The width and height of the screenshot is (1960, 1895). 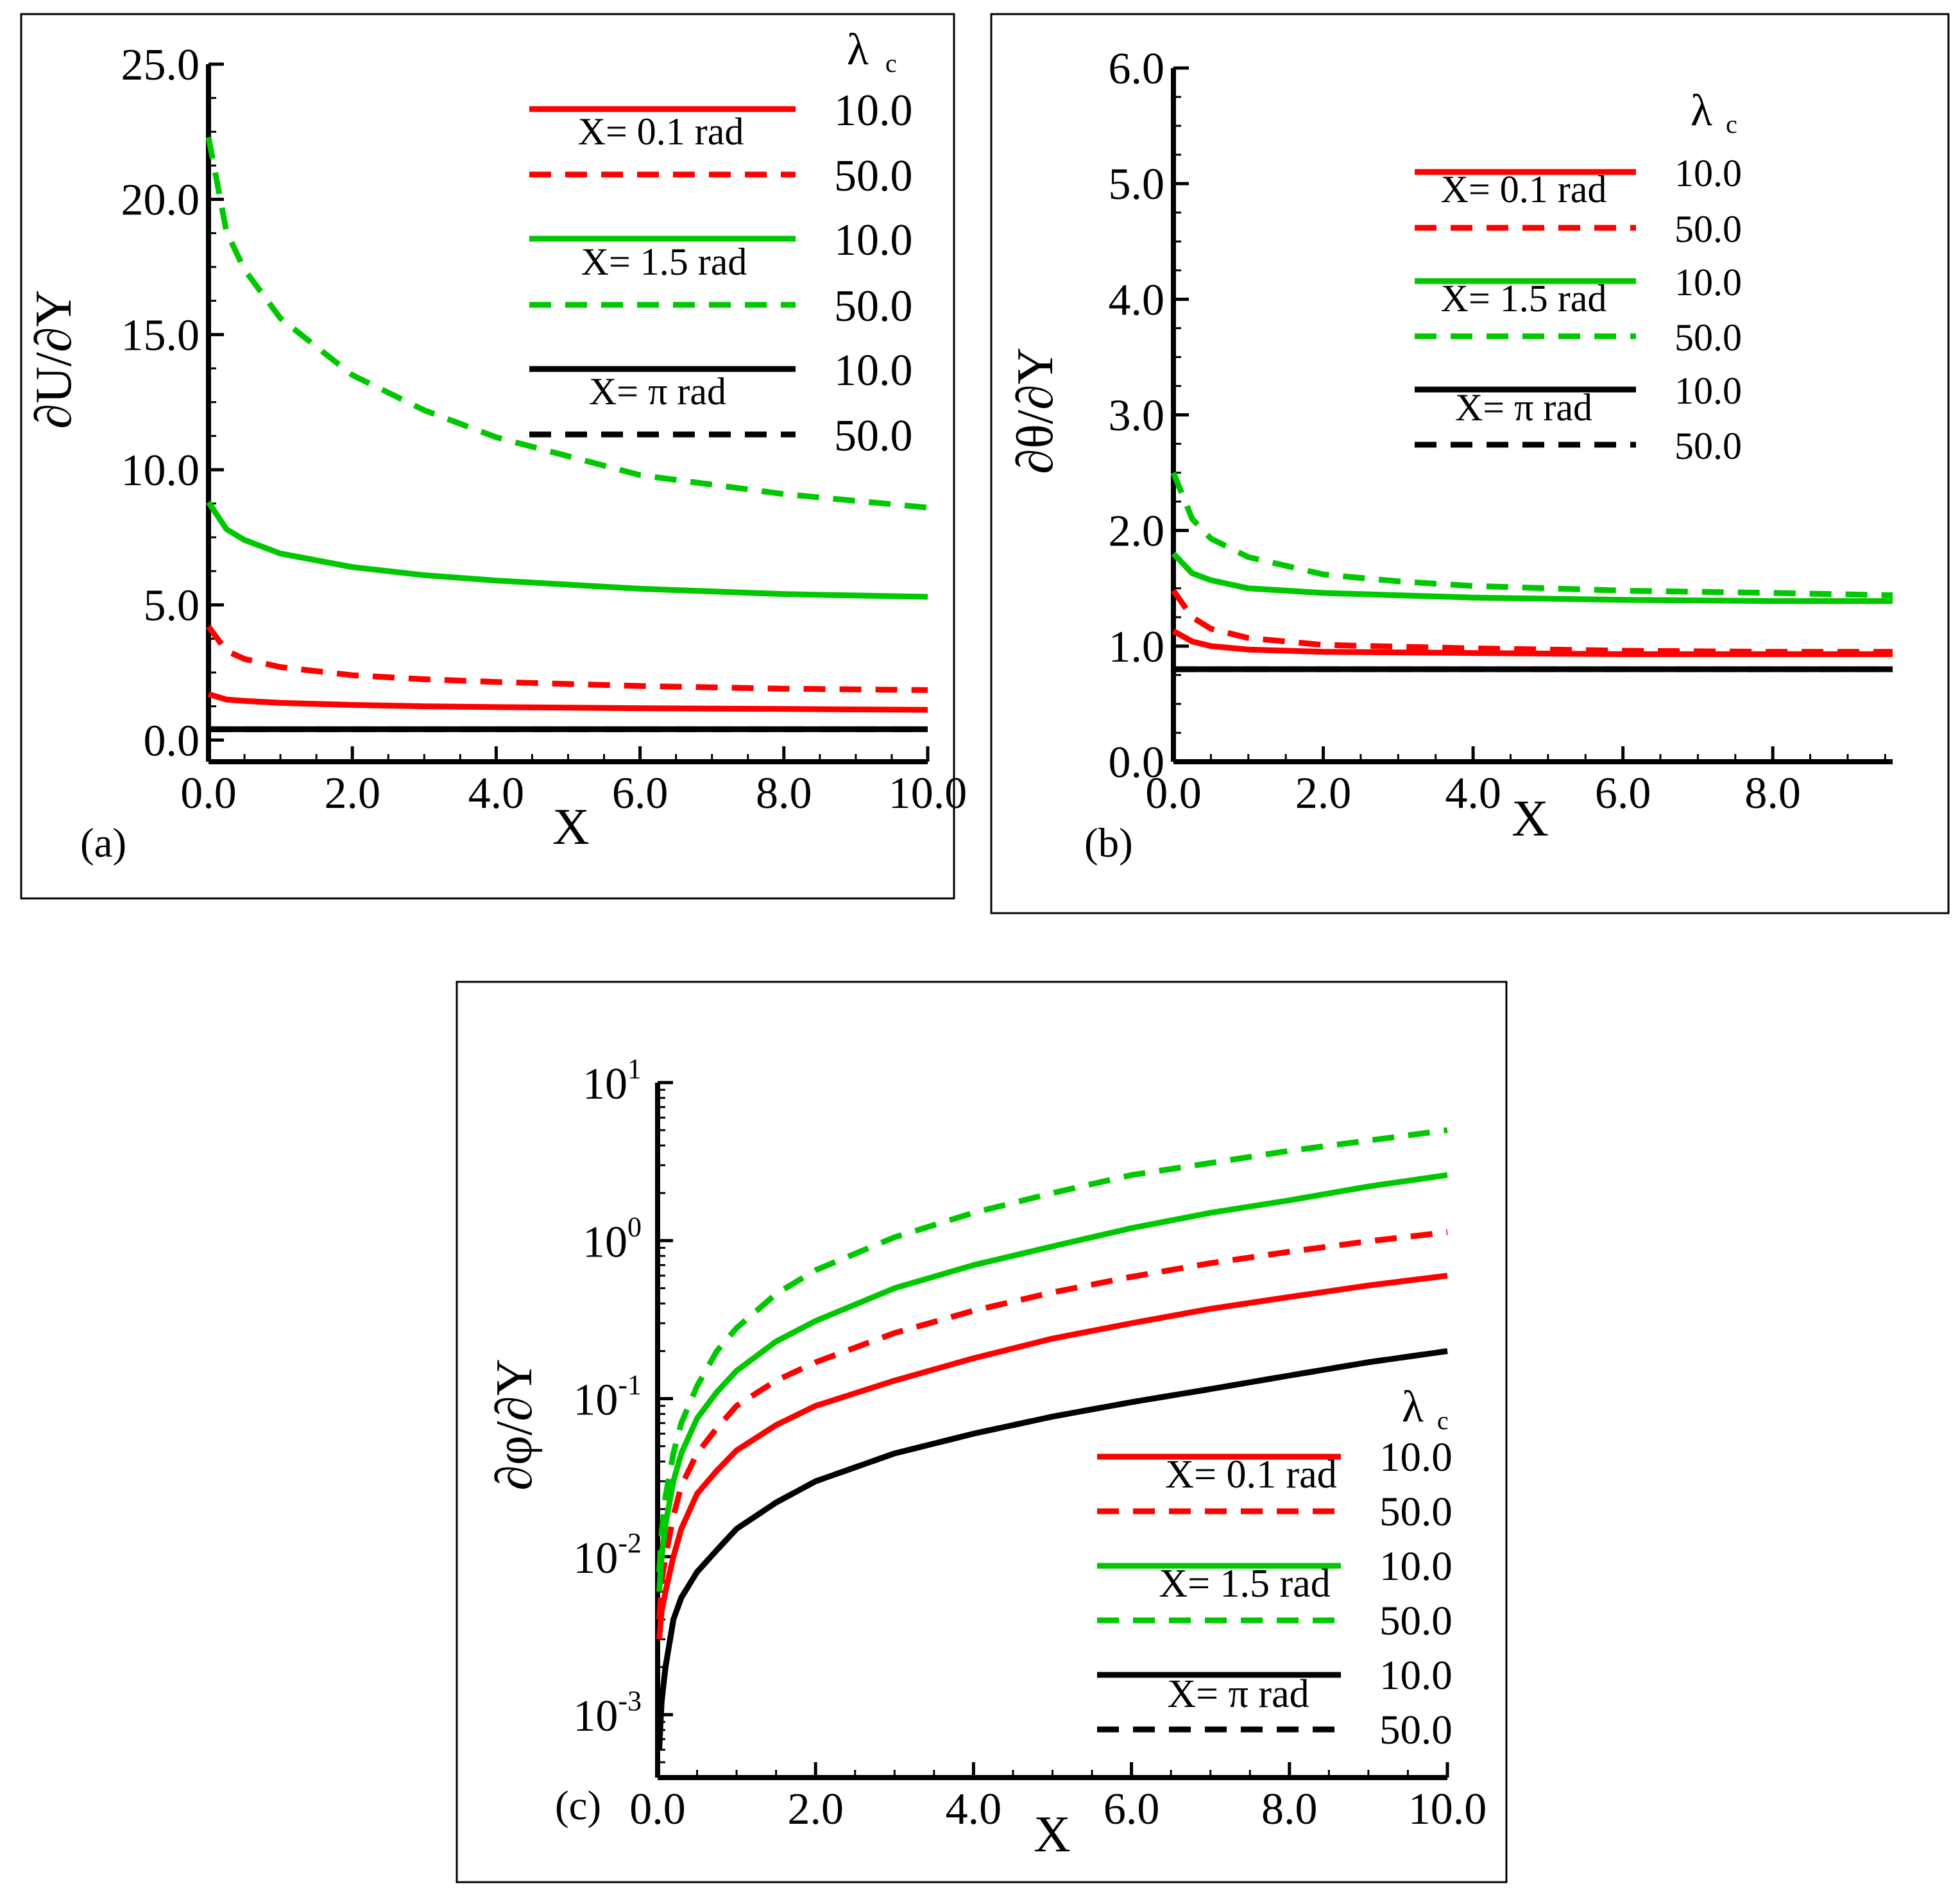 I want to click on y-tick-exponent: -1, so click(x=630, y=1385).